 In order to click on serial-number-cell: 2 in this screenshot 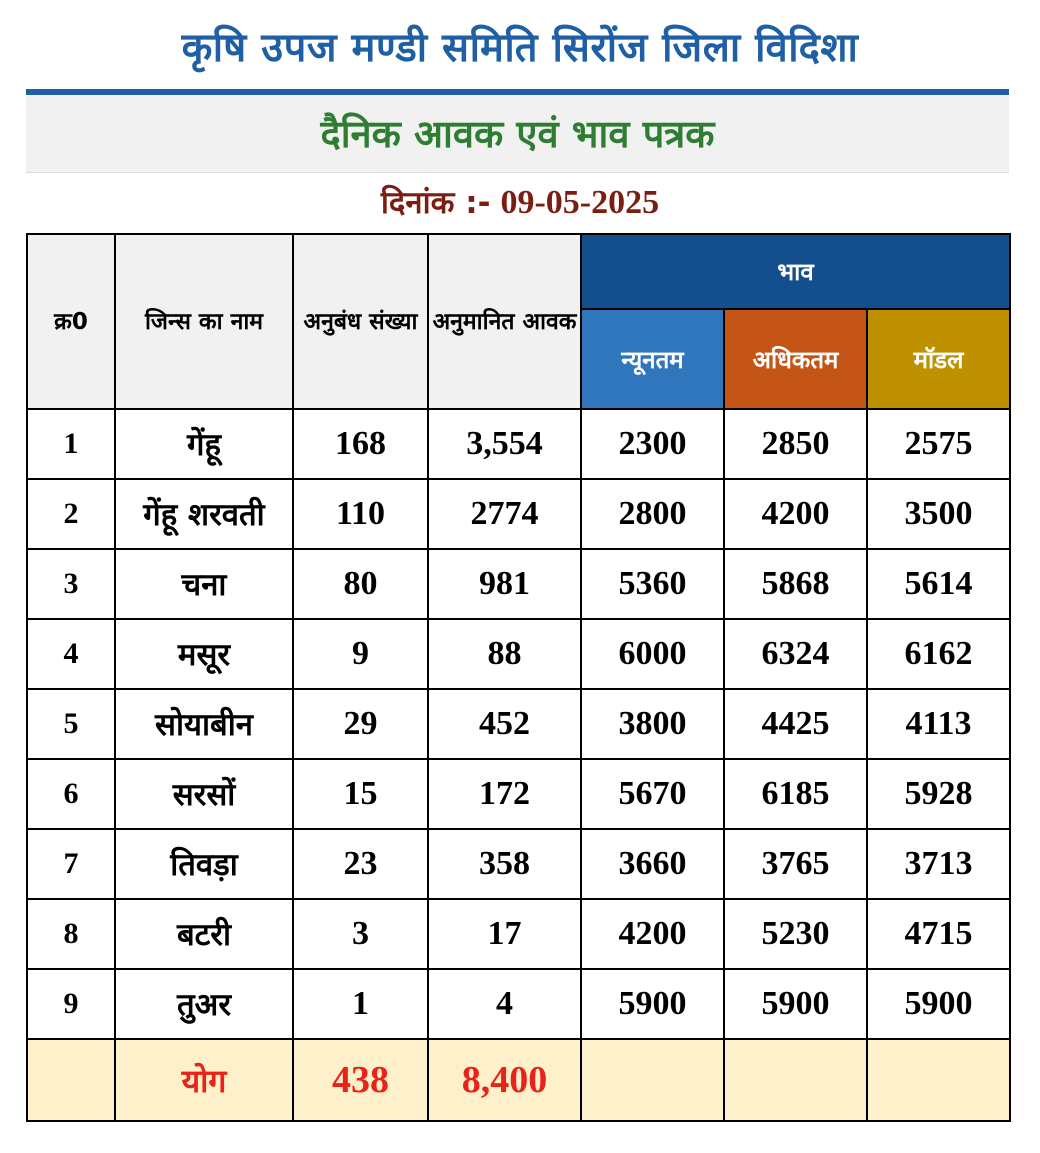, I will do `click(71, 514)`.